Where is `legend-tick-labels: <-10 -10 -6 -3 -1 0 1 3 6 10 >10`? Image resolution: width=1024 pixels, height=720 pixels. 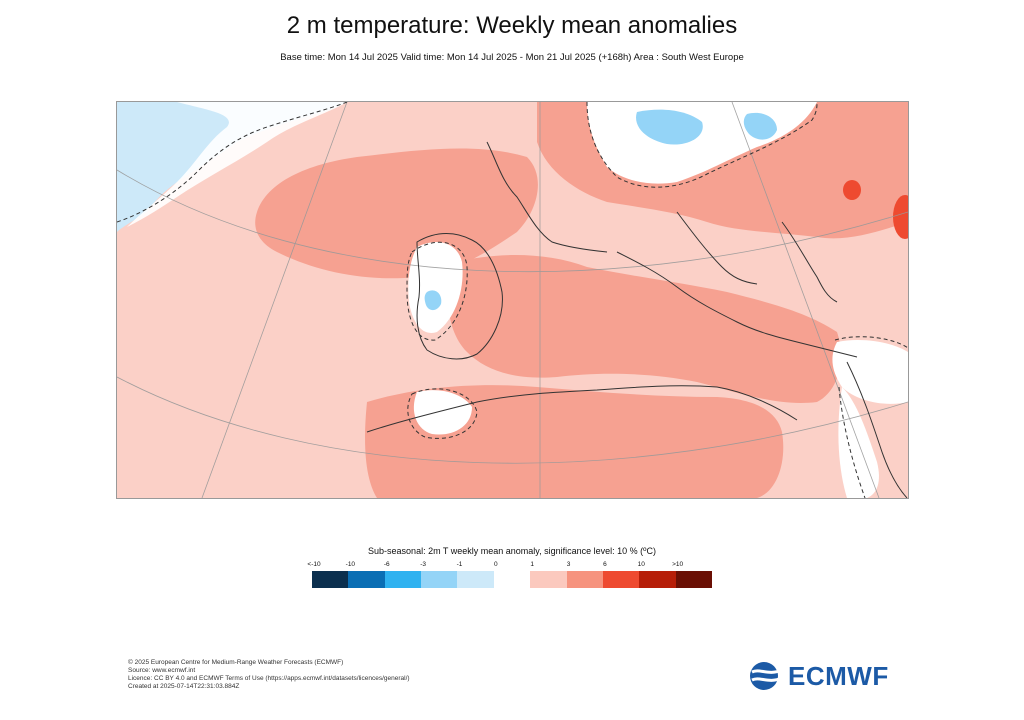 legend-tick-labels: <-10 -10 -6 -3 -1 0 1 3 6 10 >10 is located at coordinates (509, 566).